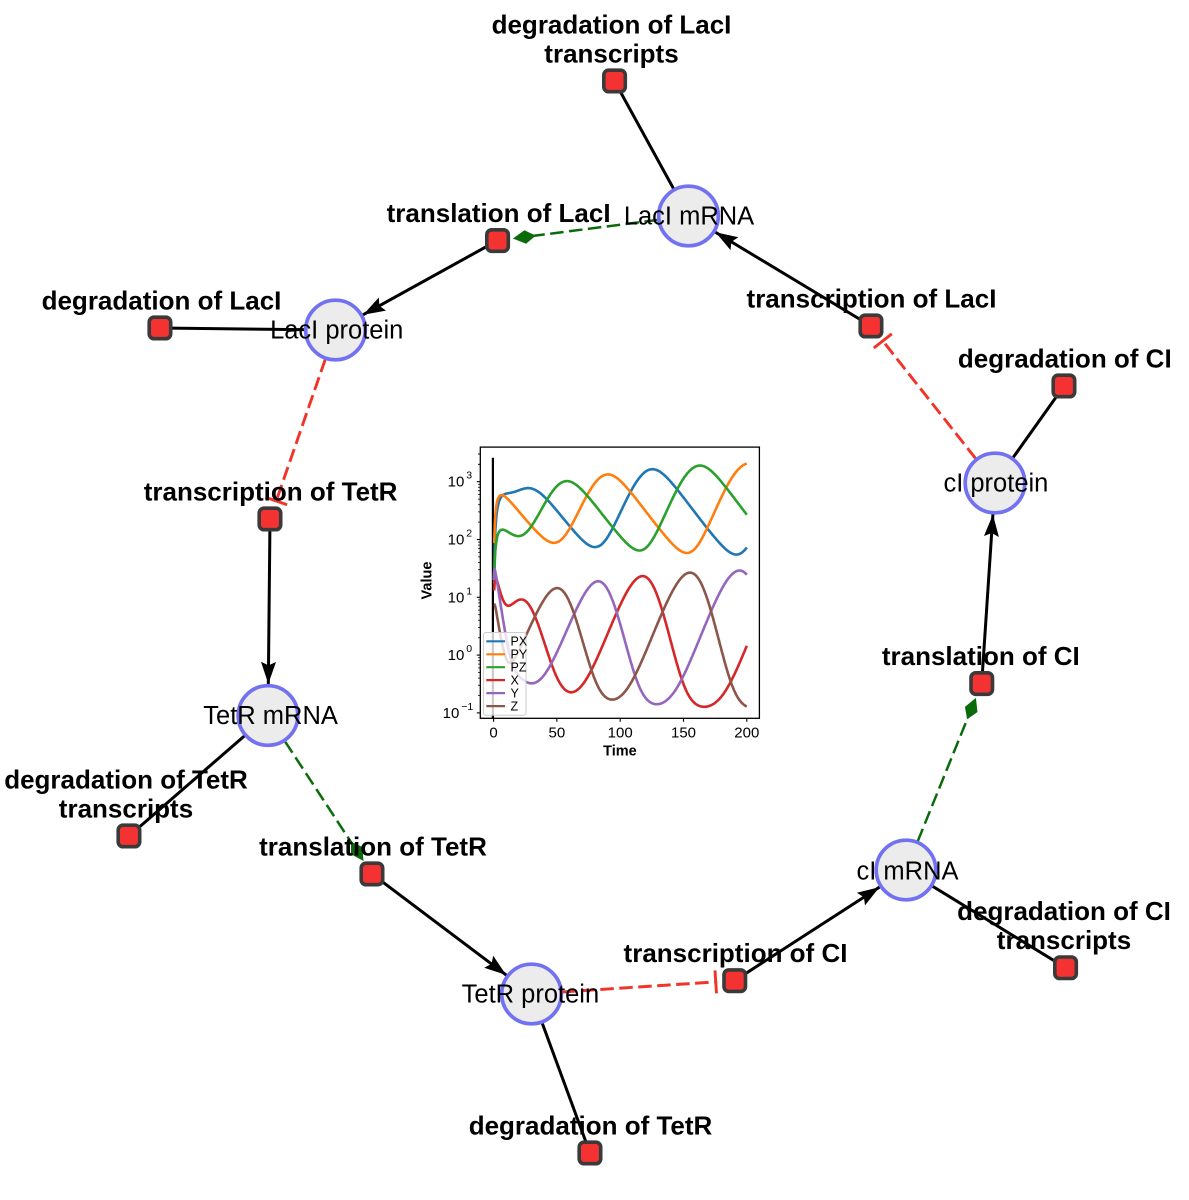 Image resolution: width=1189 pixels, height=1200 pixels. Describe the element at coordinates (270, 716) in the screenshot. I see `svg-text: TetR mRNA` at that location.